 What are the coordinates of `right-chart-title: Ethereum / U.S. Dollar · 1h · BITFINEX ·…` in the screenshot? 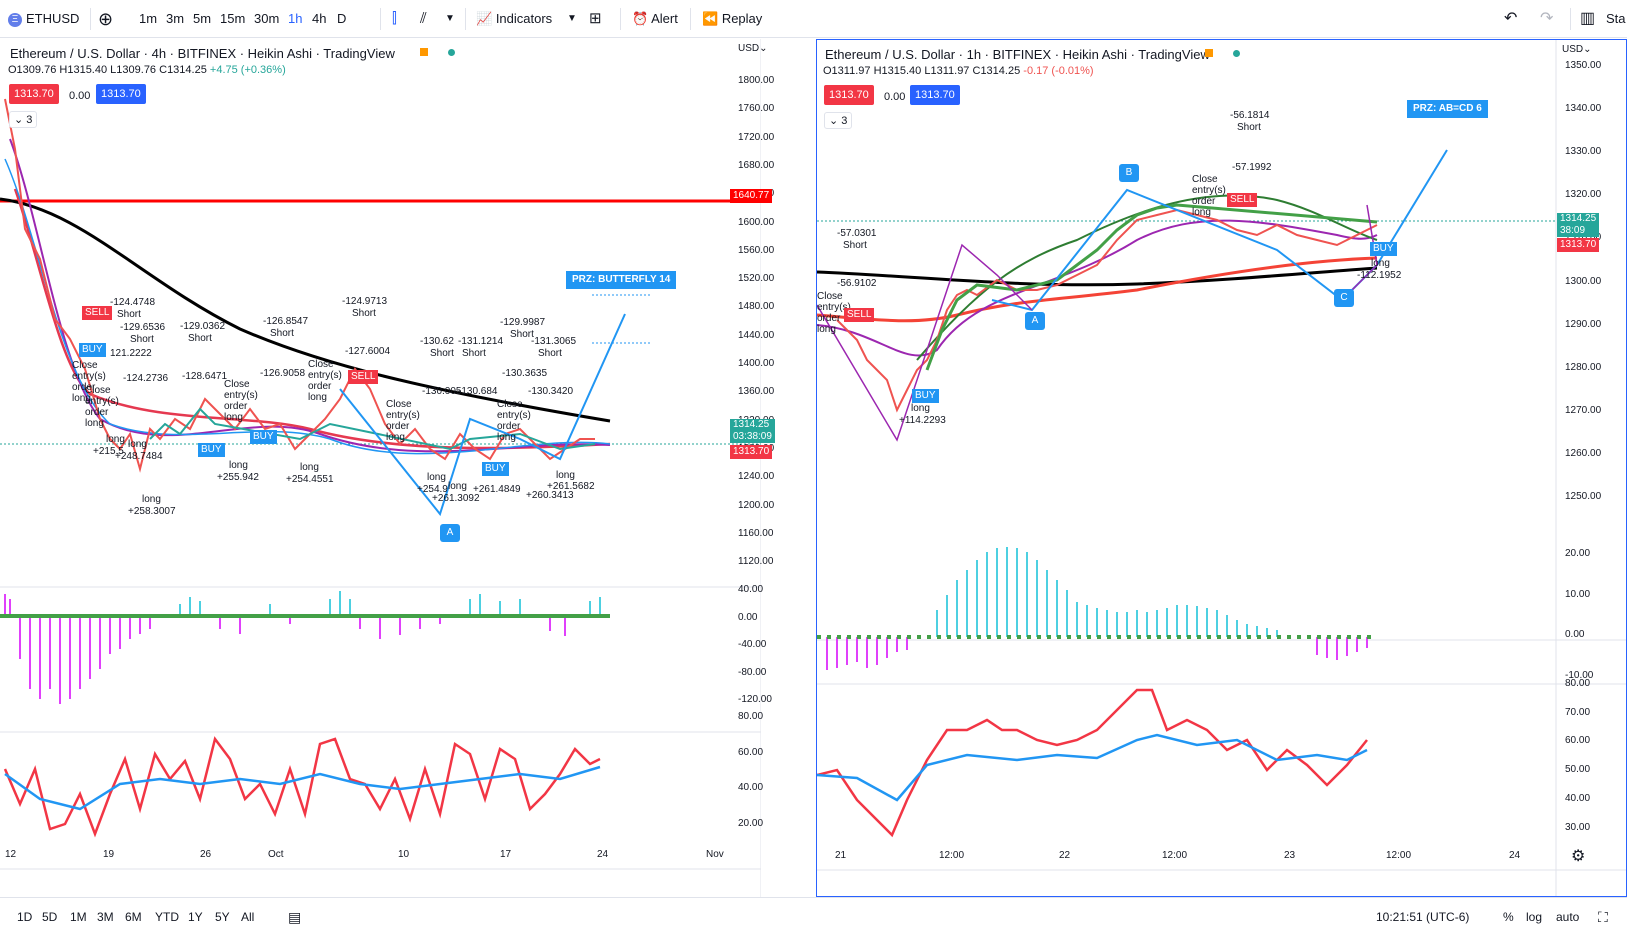 It's located at (1017, 54).